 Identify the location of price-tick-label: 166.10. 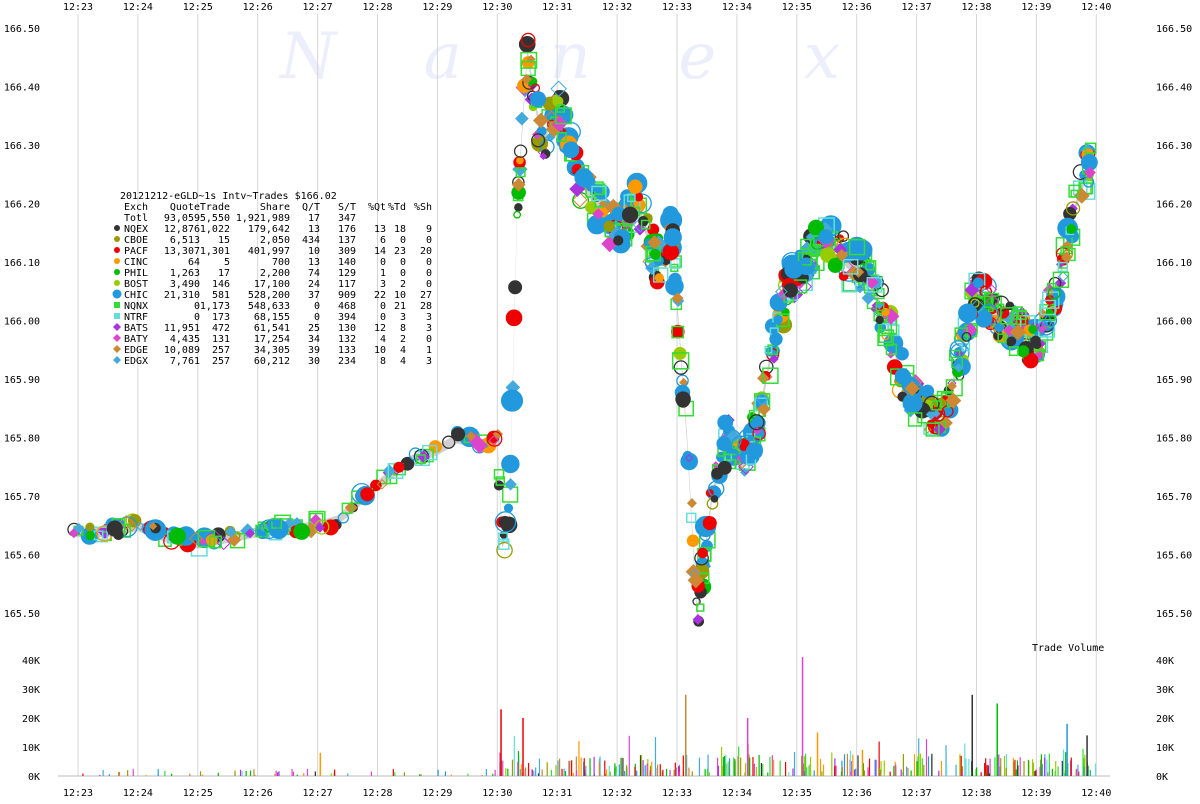
(22, 263).